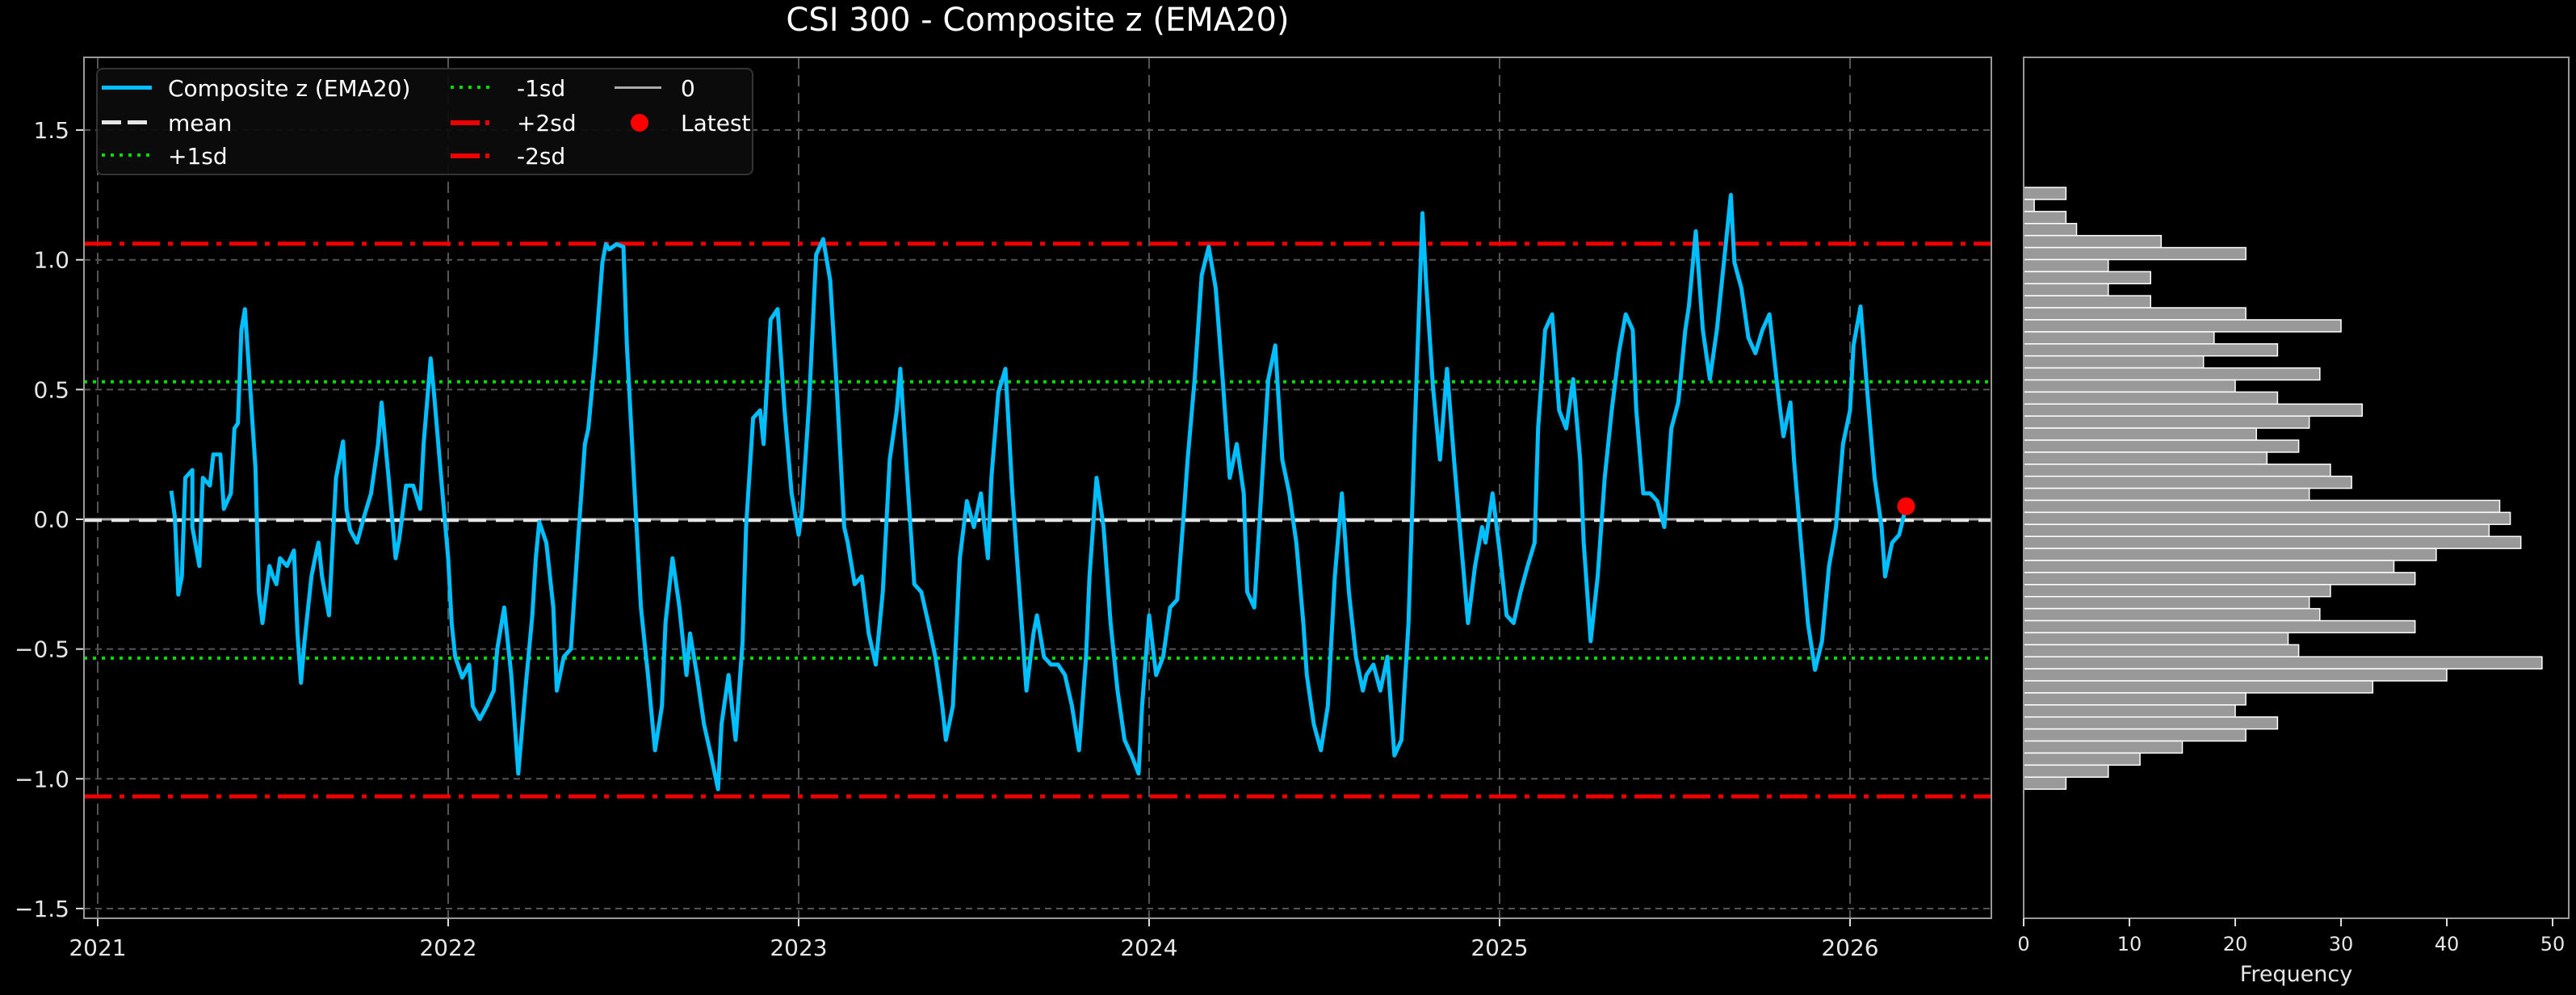 The height and width of the screenshot is (995, 2576). What do you see at coordinates (201, 122) in the screenshot?
I see `legend-label: mean` at bounding box center [201, 122].